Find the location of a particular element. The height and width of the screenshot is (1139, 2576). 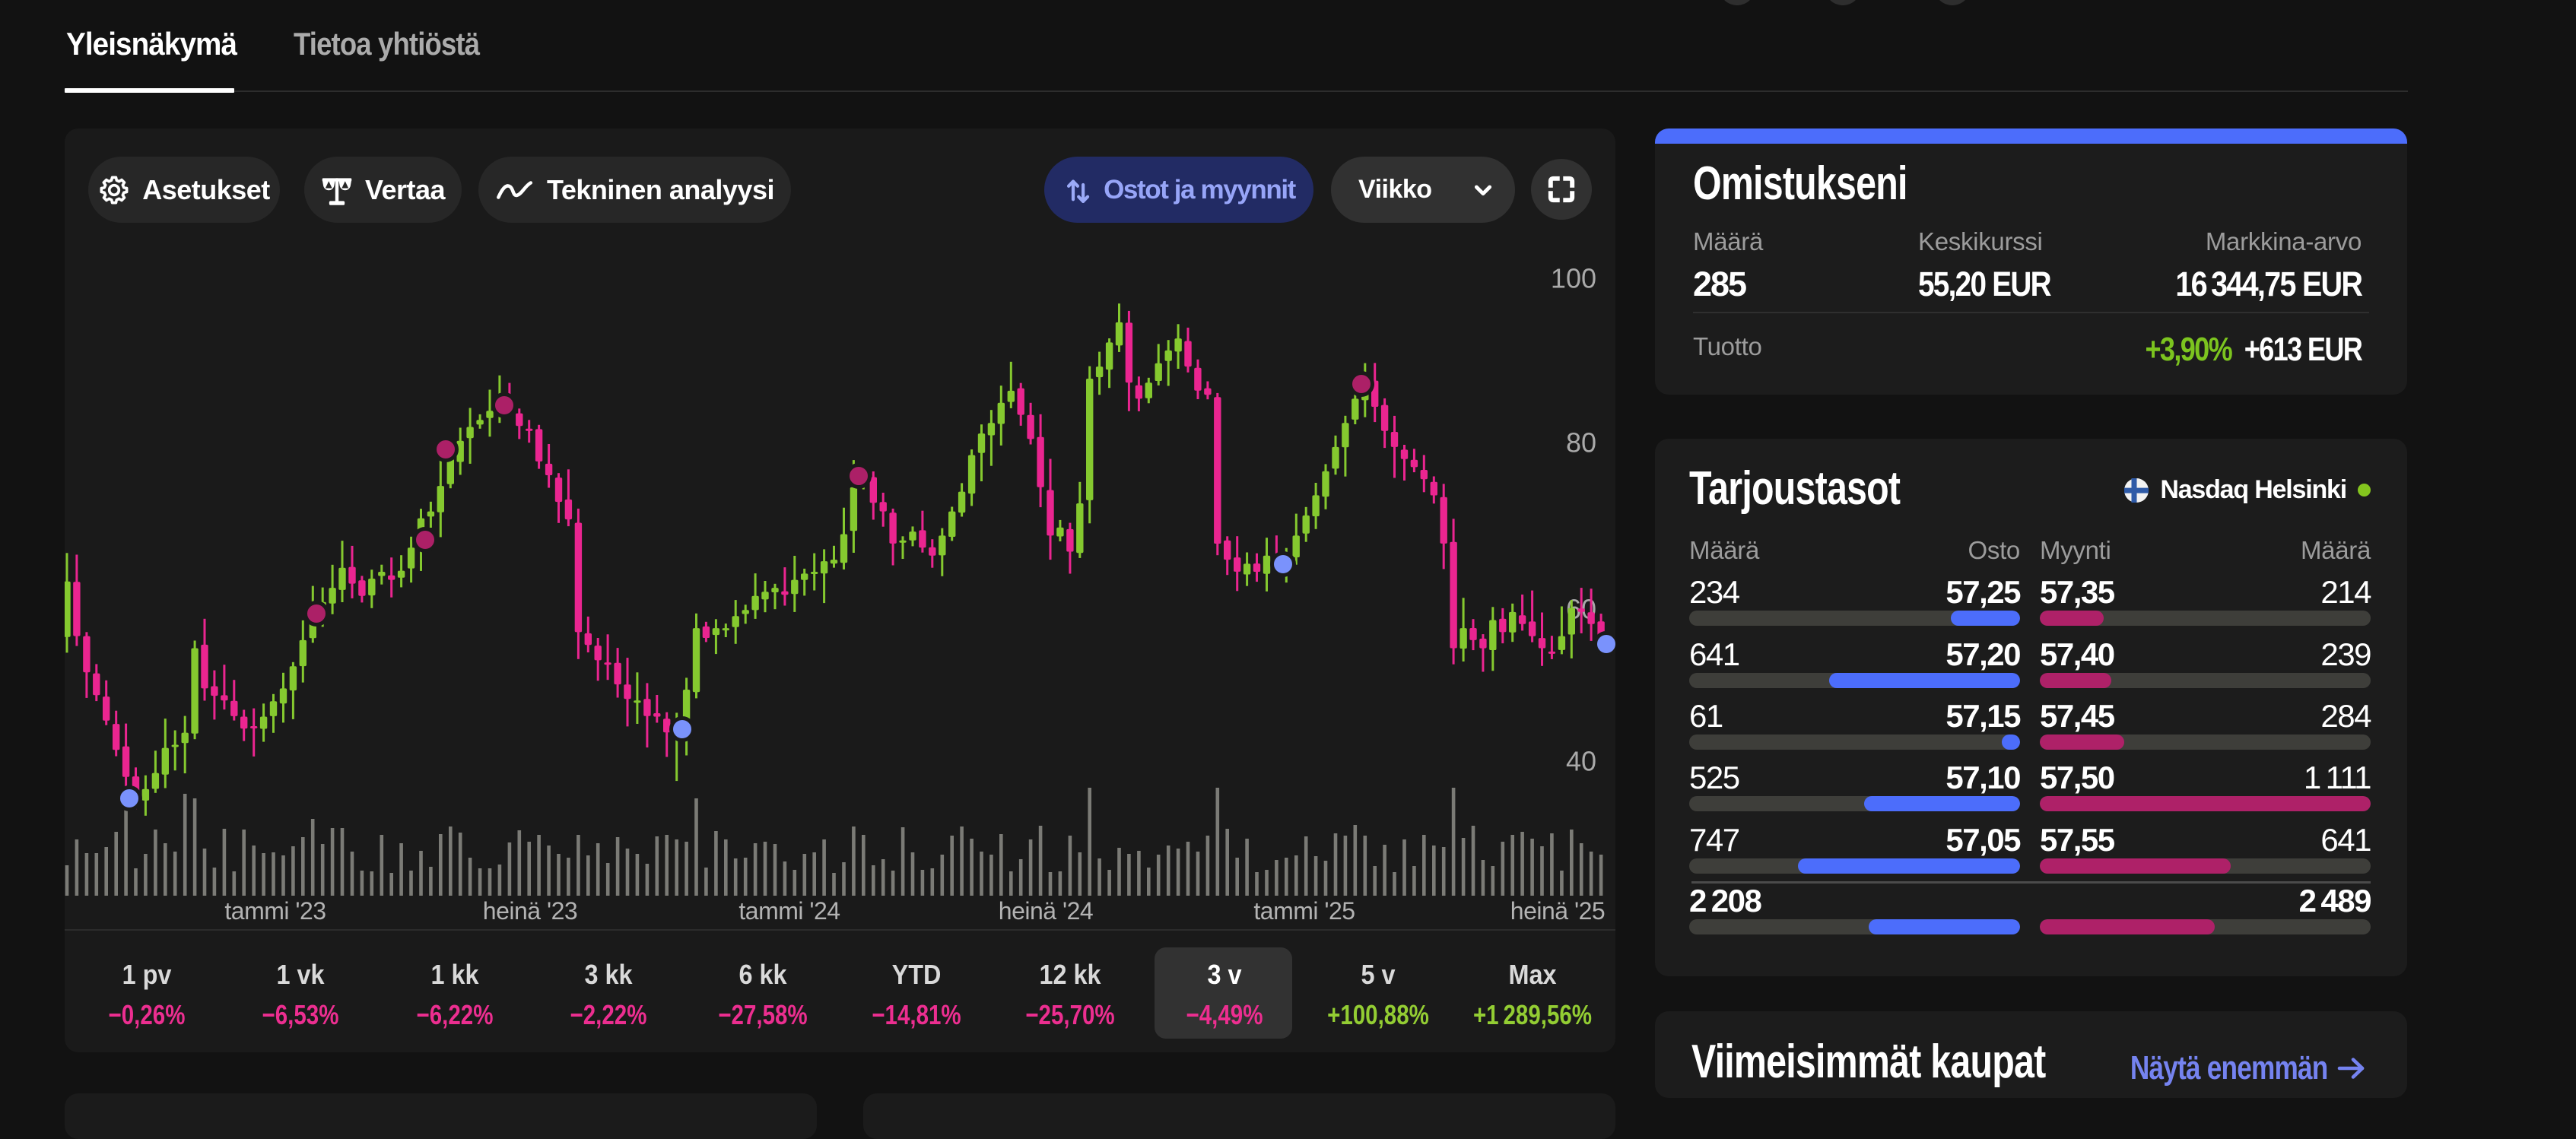

svg-text: 100 is located at coordinates (1573, 278).